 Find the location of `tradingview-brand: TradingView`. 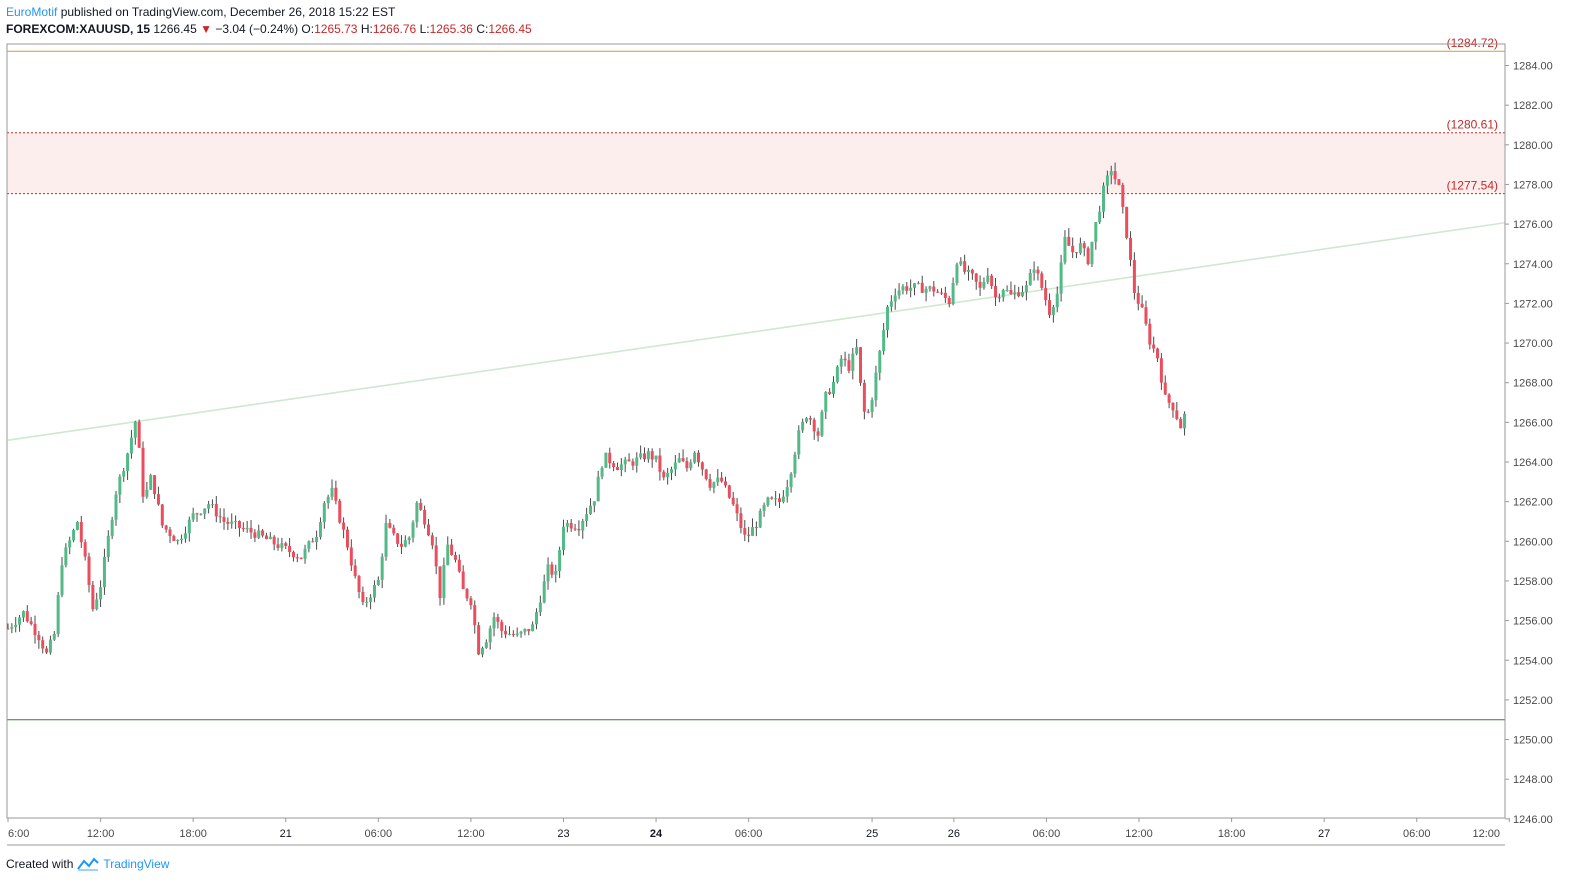

tradingview-brand: TradingView is located at coordinates (136, 864).